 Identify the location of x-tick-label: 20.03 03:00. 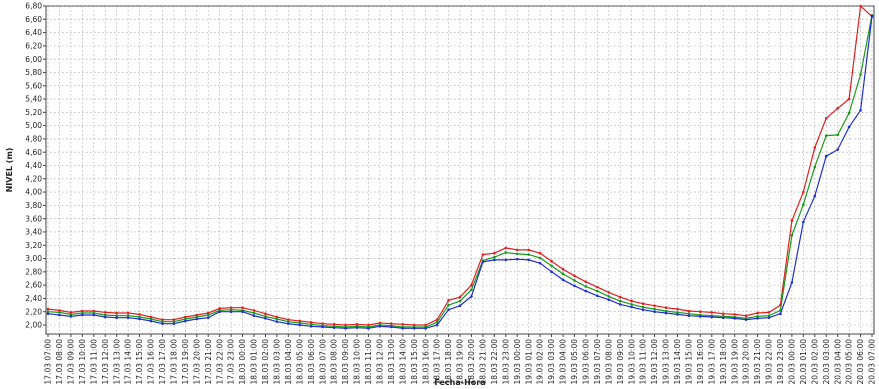
(826, 362).